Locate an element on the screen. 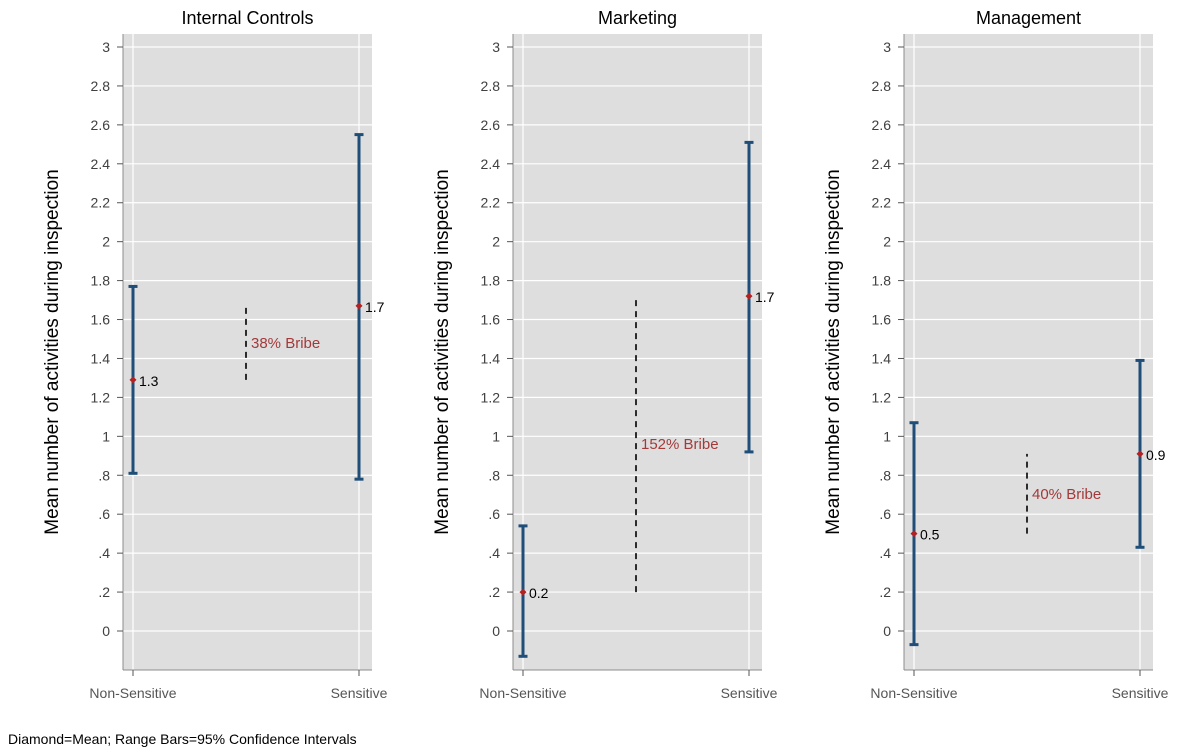 This screenshot has width=1178, height=749. bribe-label: 40% Bribe is located at coordinates (1066, 494).